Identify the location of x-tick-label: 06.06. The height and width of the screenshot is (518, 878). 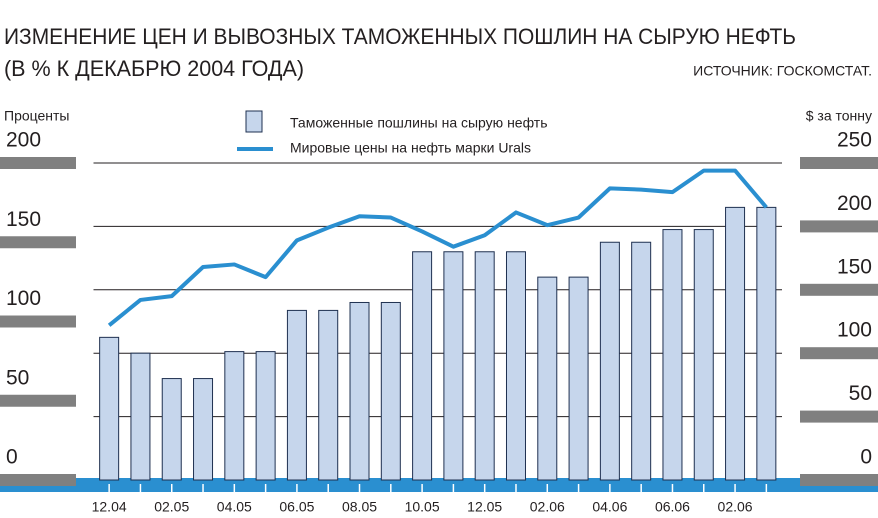
(672, 507).